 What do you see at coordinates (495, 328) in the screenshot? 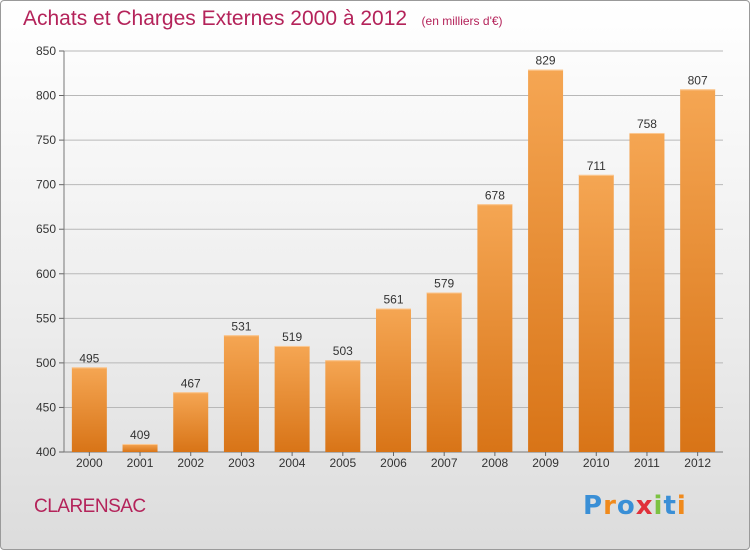
I see `bar-2008` at bounding box center [495, 328].